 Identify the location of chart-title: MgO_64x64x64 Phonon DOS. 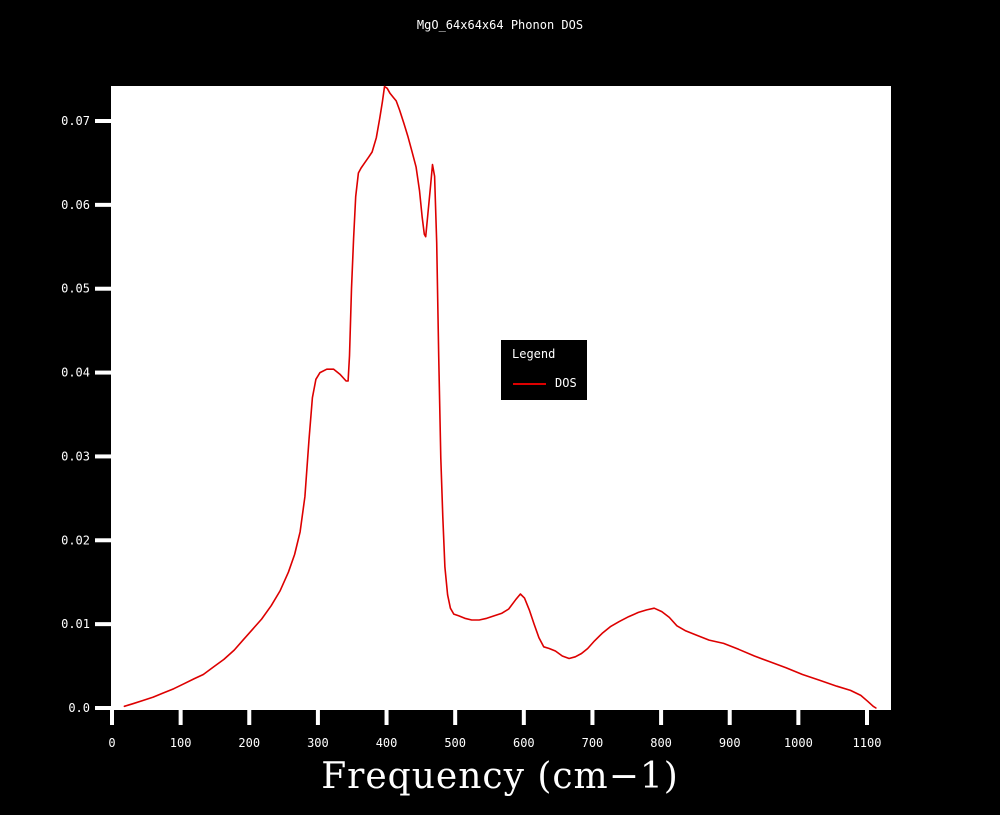
(500, 25).